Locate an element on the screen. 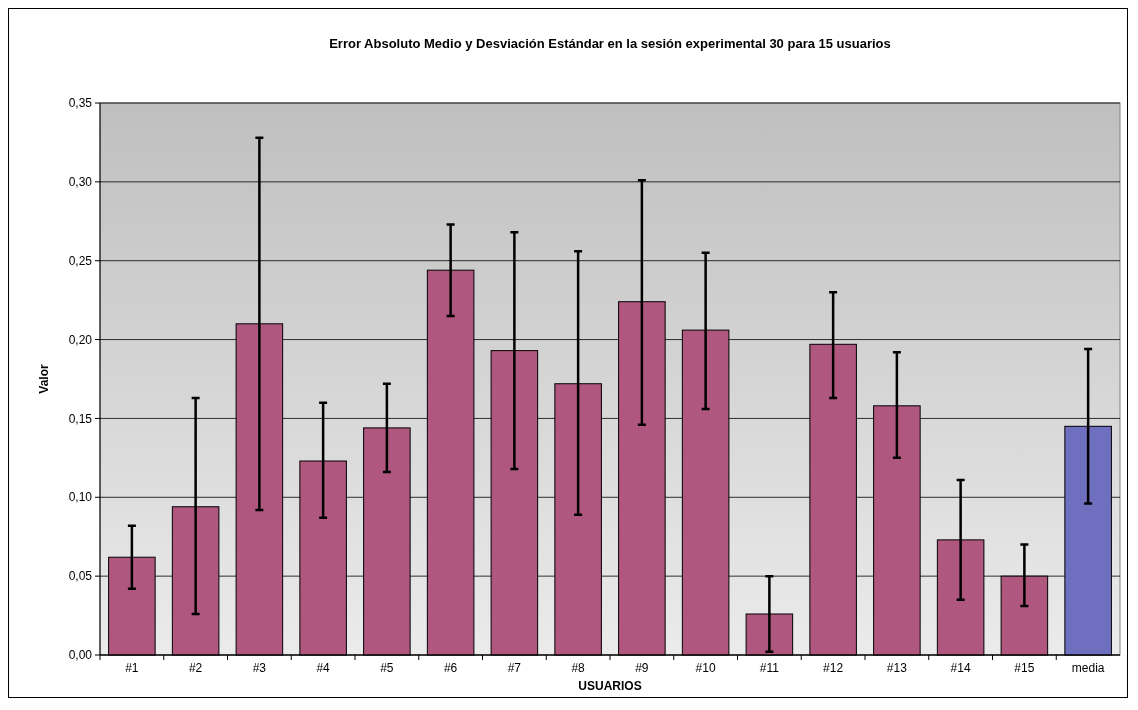  x-tick-label: #6 is located at coordinates (450, 668).